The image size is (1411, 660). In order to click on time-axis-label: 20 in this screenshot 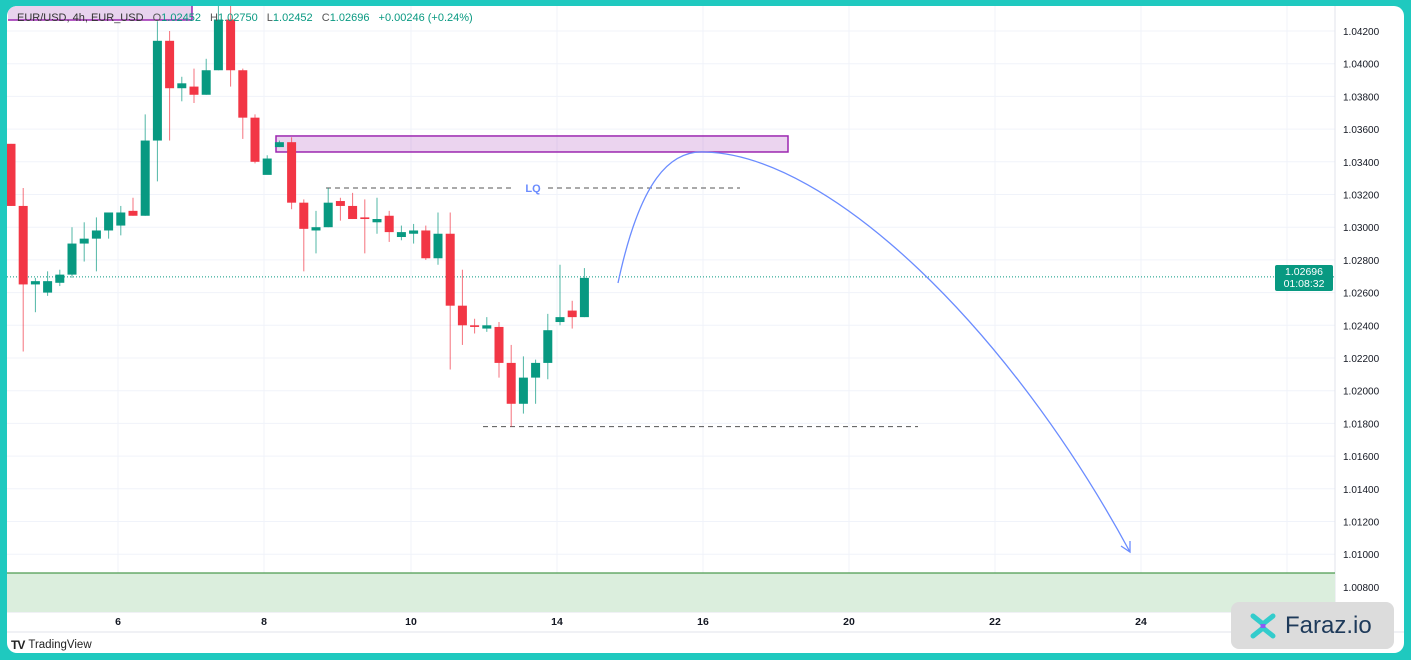, I will do `click(849, 622)`.